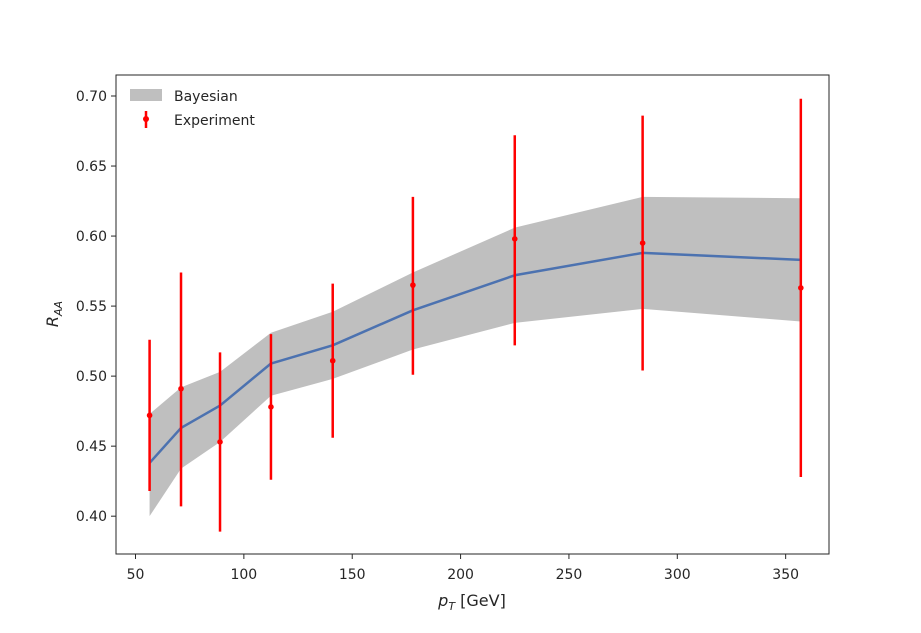 This screenshot has height=633, width=921. What do you see at coordinates (785, 575) in the screenshot?
I see `x-tick-label: 350` at bounding box center [785, 575].